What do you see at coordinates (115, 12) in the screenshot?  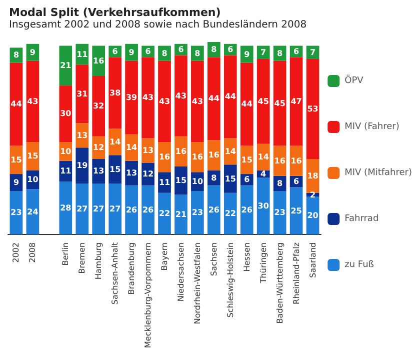 I see `chart-title: Modal Split (Verkehrsaufkommen)` at bounding box center [115, 12].